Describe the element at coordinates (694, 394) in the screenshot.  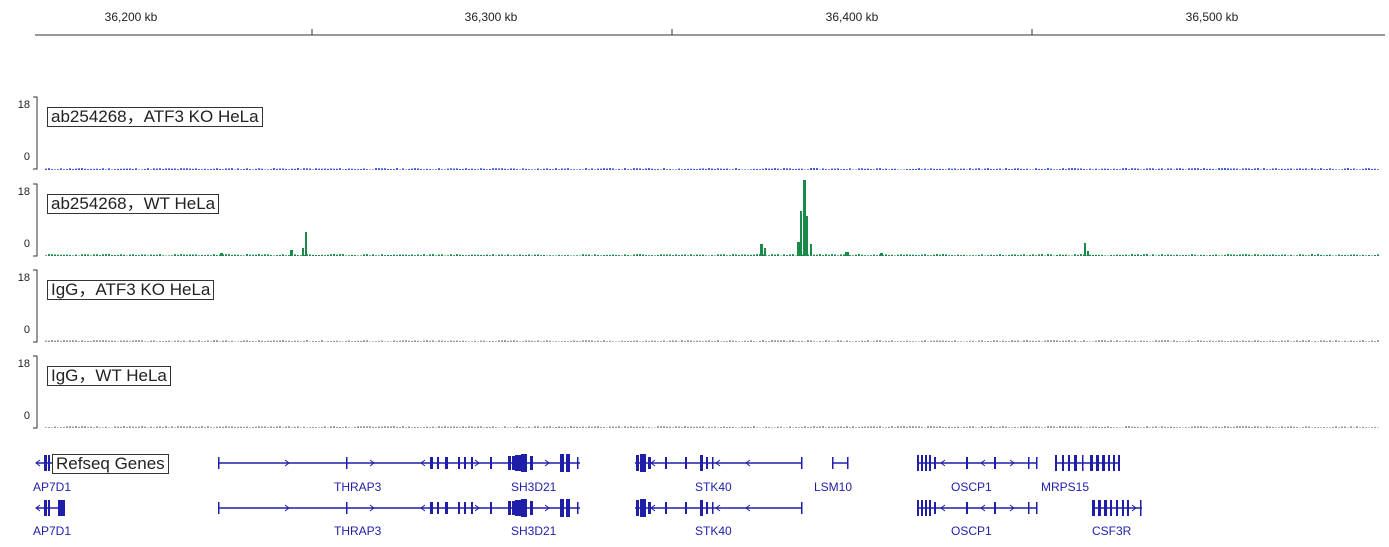
I see `signal-track-igg-wt: 18 0 IgG，WT HeLa` at that location.